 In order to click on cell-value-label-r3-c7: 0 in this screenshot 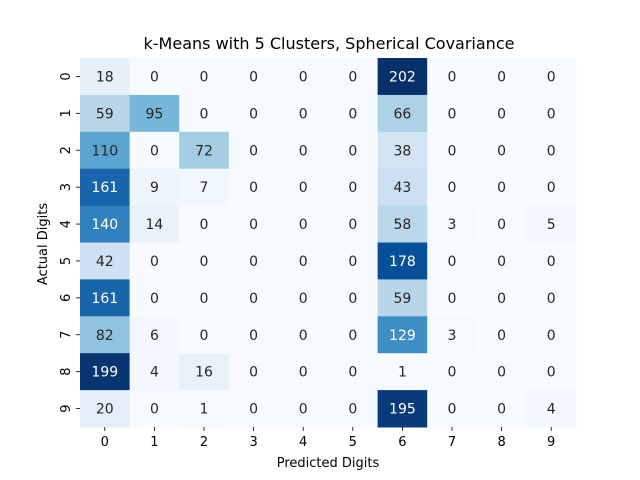, I will do `click(452, 188)`.